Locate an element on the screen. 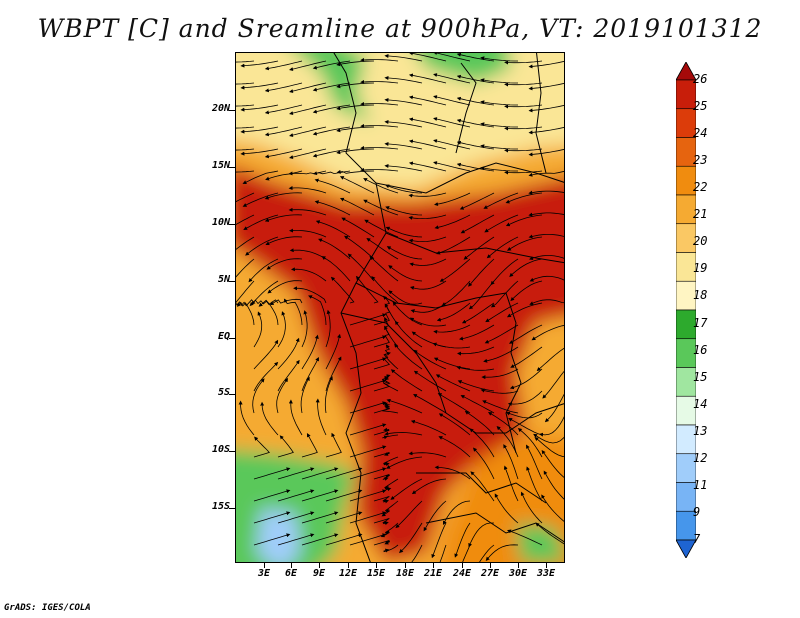 The width and height of the screenshot is (800, 618). colorbar-tick-label: 25 is located at coordinates (700, 106).